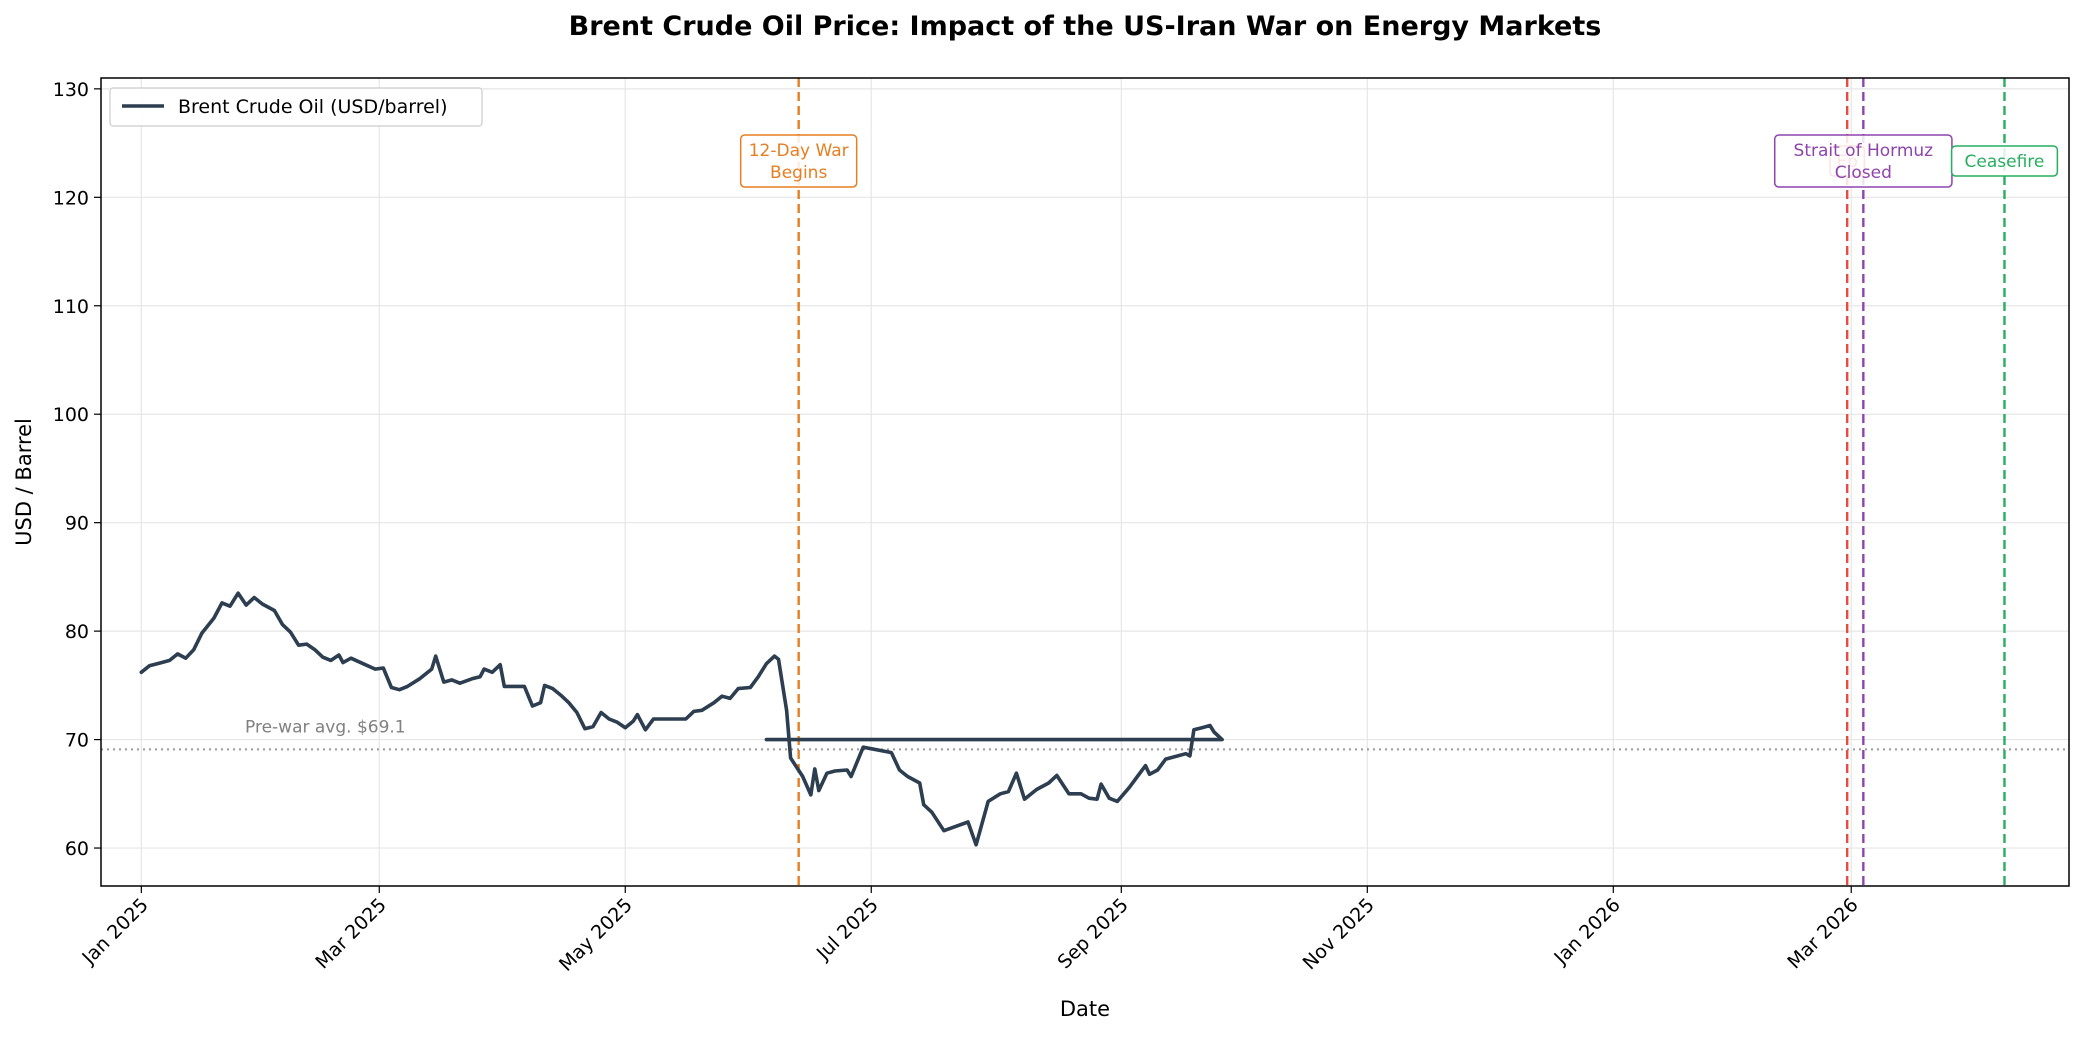  What do you see at coordinates (799, 151) in the screenshot?
I see `event-label-text: 12-Day War` at bounding box center [799, 151].